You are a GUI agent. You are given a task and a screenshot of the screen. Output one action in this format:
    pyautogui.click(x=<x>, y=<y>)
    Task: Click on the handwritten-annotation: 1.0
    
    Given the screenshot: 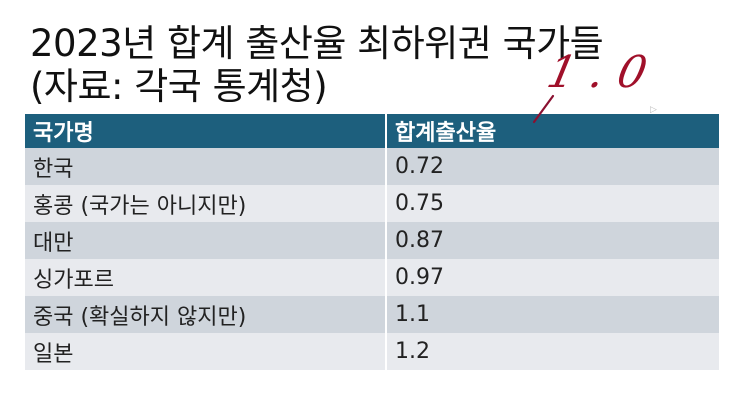 What is the action you would take?
    pyautogui.click(x=604, y=72)
    